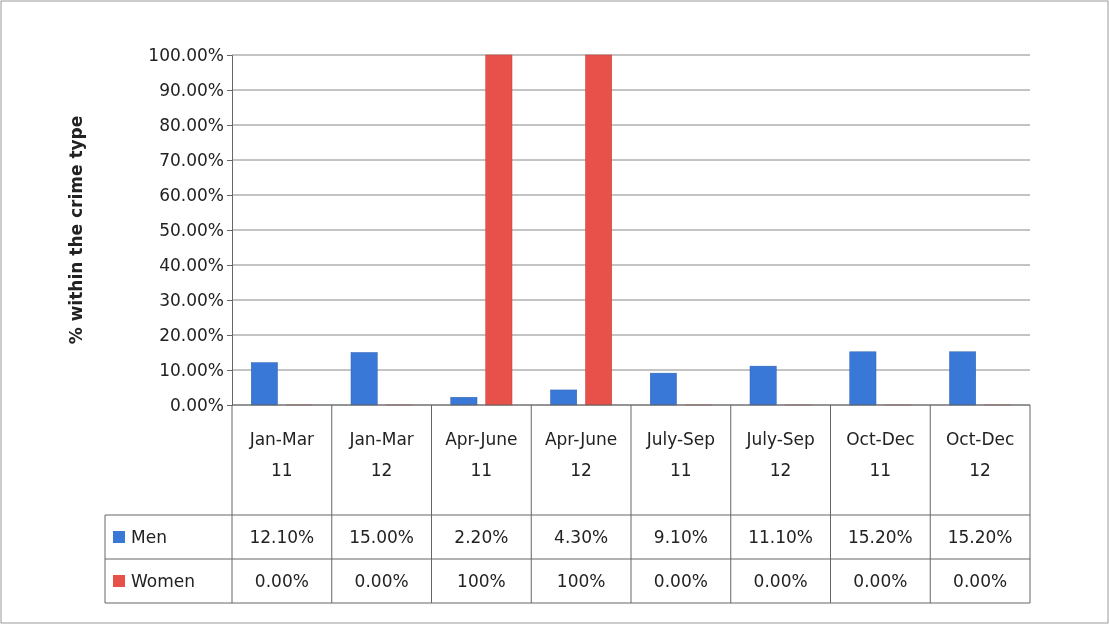  What do you see at coordinates (980, 454) in the screenshot?
I see `x-tick-label: Oct-Dec 12` at bounding box center [980, 454].